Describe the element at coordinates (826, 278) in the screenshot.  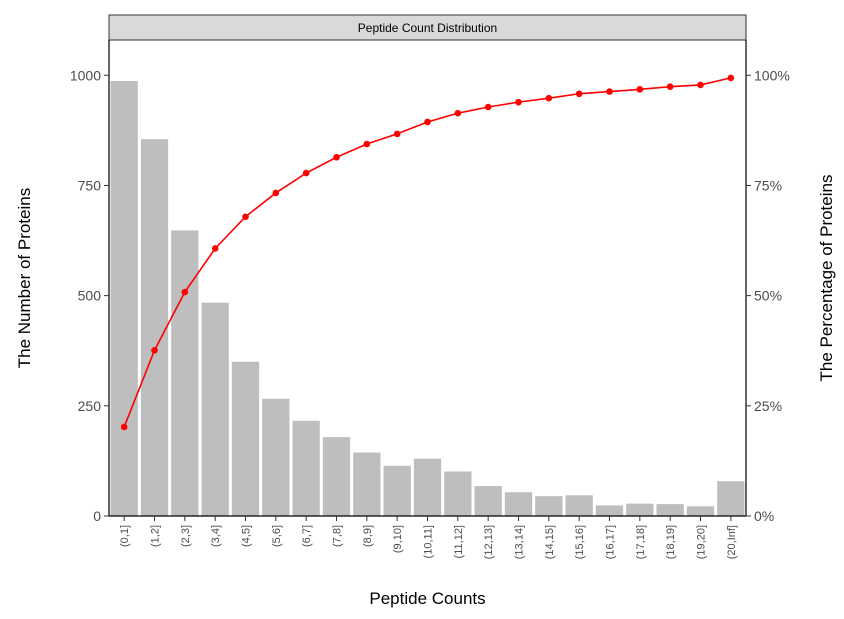
I see `y-axis-right-title: The Percentage of Proteins` at that location.